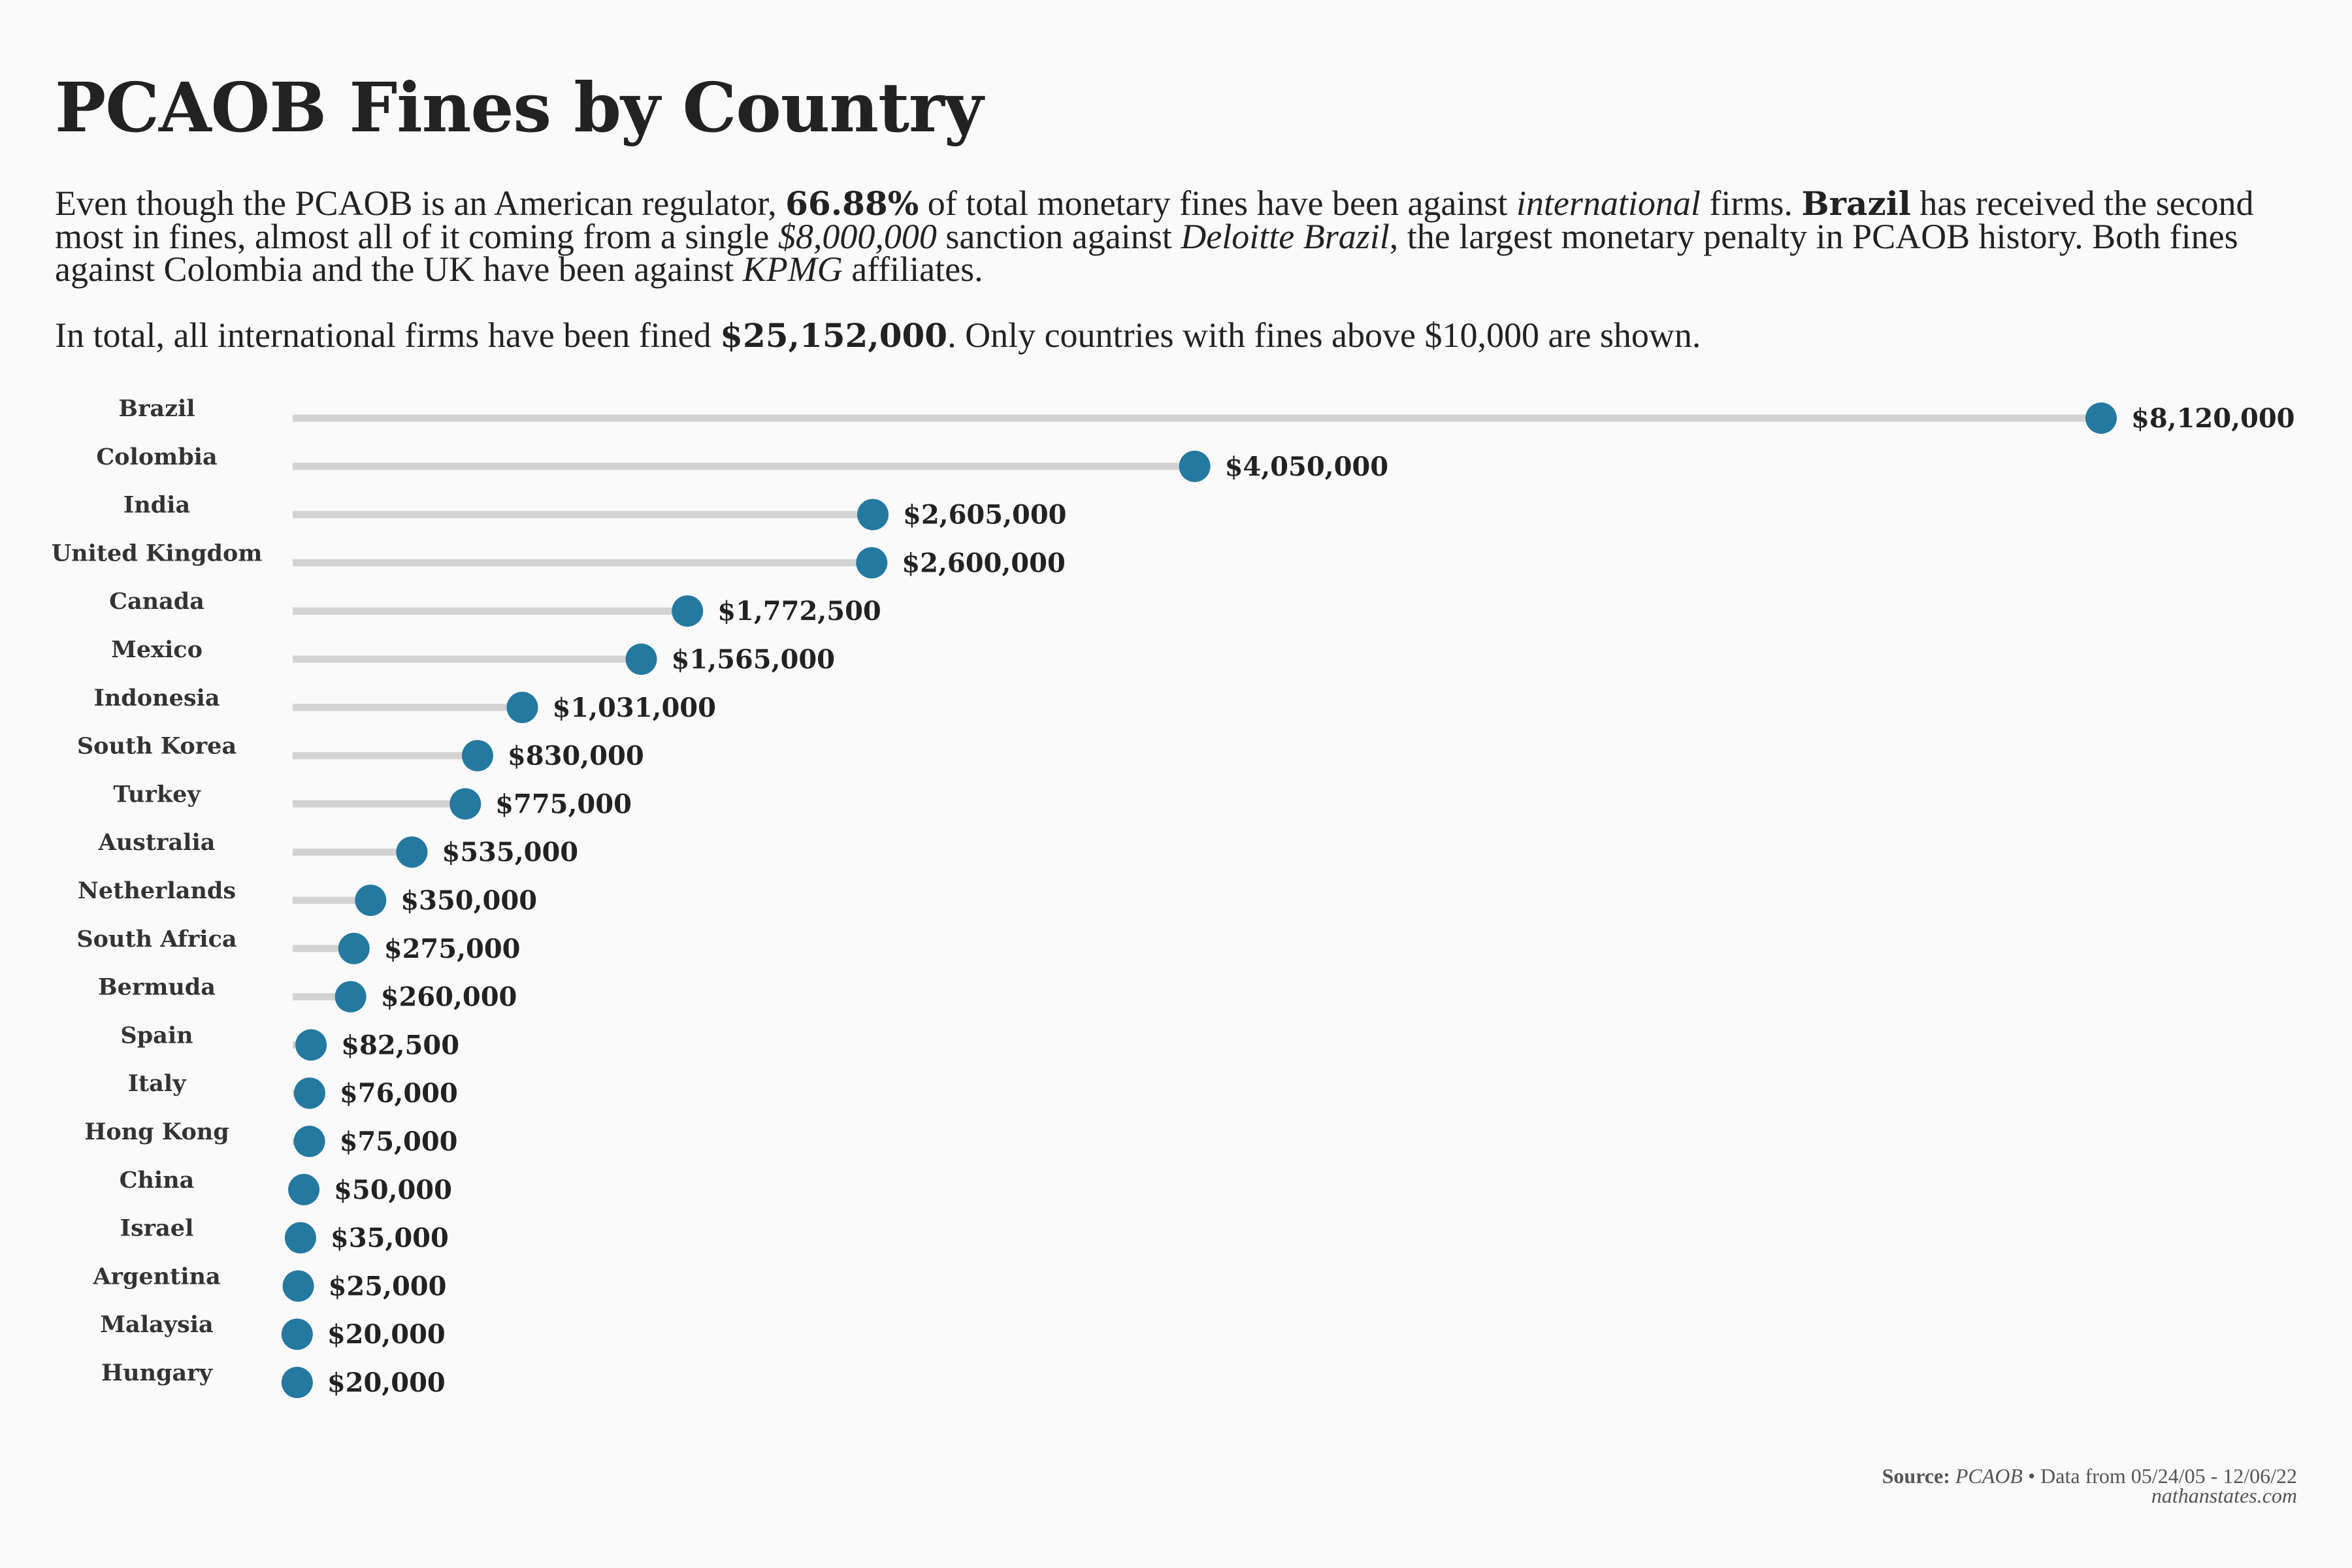 The height and width of the screenshot is (1568, 2352). What do you see at coordinates (857, 236) in the screenshot?
I see `intro-sanction-amount: $8,000,000` at bounding box center [857, 236].